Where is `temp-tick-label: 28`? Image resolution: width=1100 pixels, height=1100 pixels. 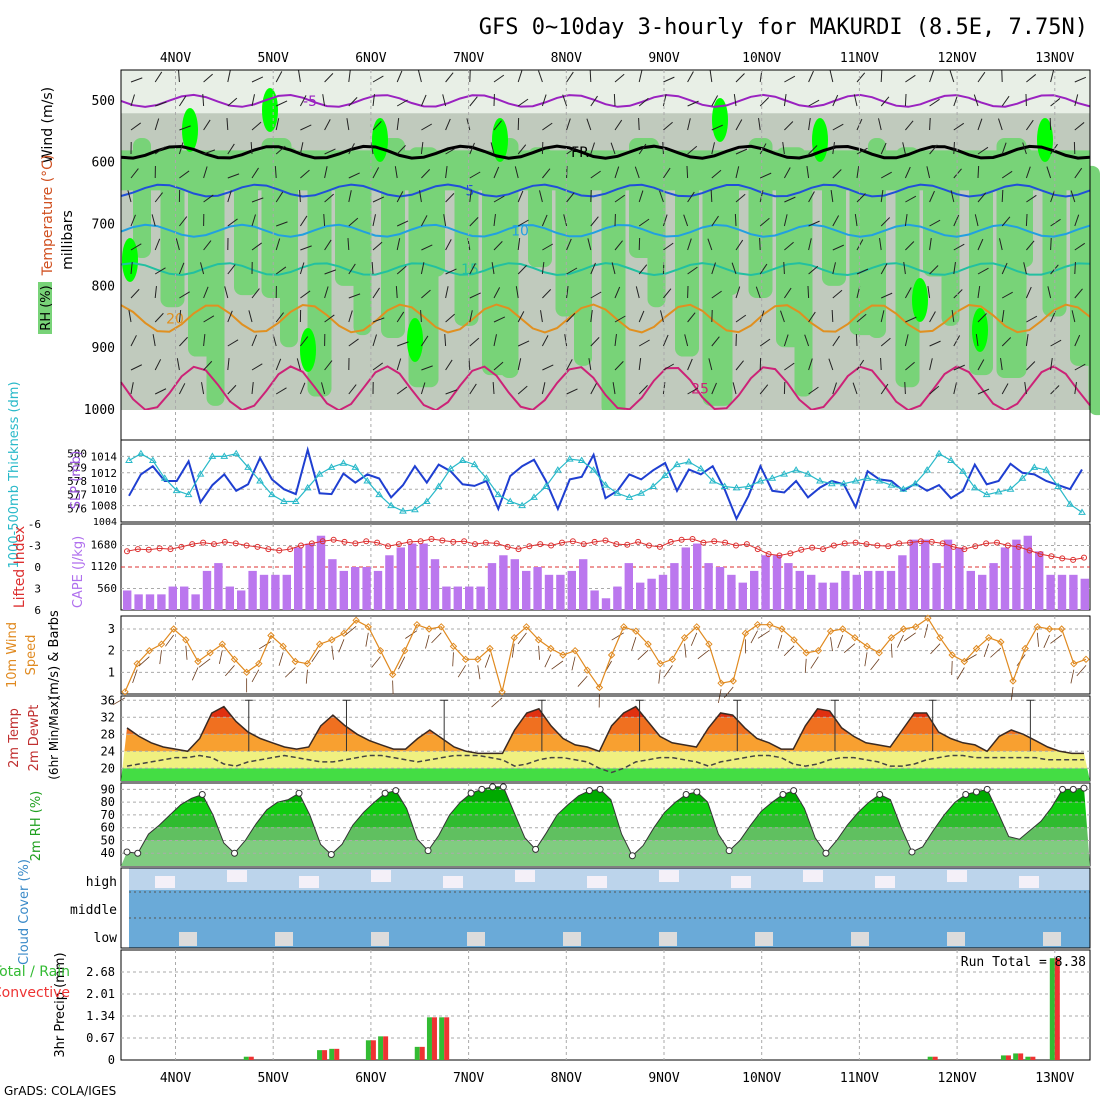
temp-tick-label: 28 is located at coordinates (108, 734).